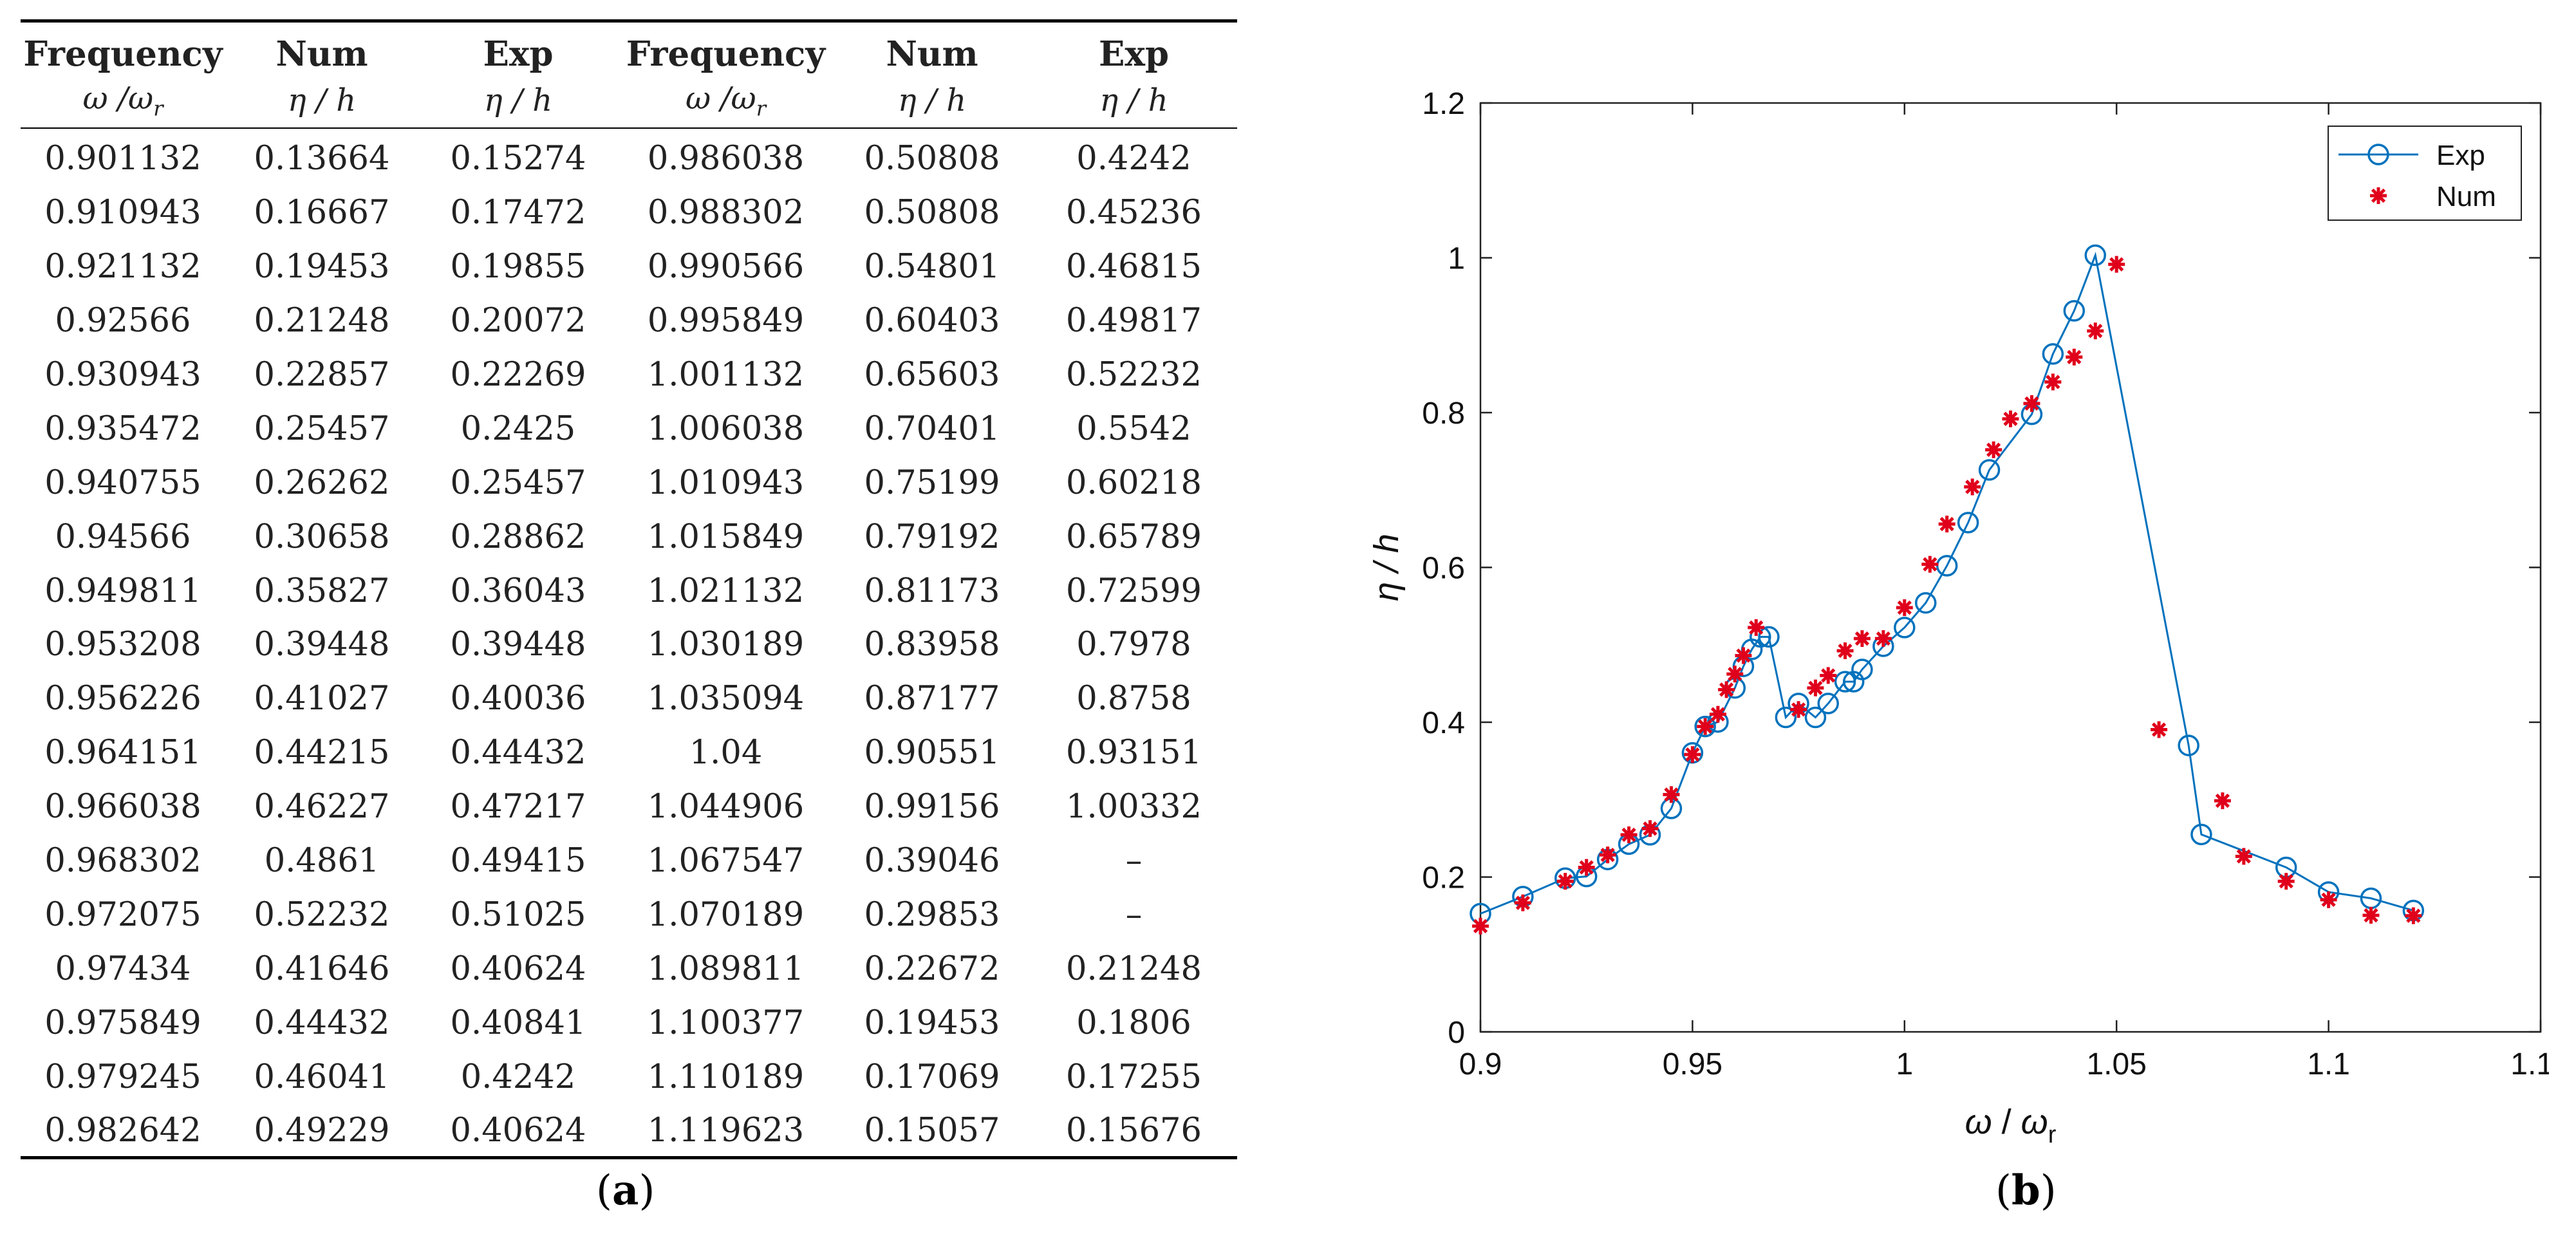 The image size is (2576, 1252). Describe the element at coordinates (518, 645) in the screenshot. I see `table-cell: 0.39448` at that location.